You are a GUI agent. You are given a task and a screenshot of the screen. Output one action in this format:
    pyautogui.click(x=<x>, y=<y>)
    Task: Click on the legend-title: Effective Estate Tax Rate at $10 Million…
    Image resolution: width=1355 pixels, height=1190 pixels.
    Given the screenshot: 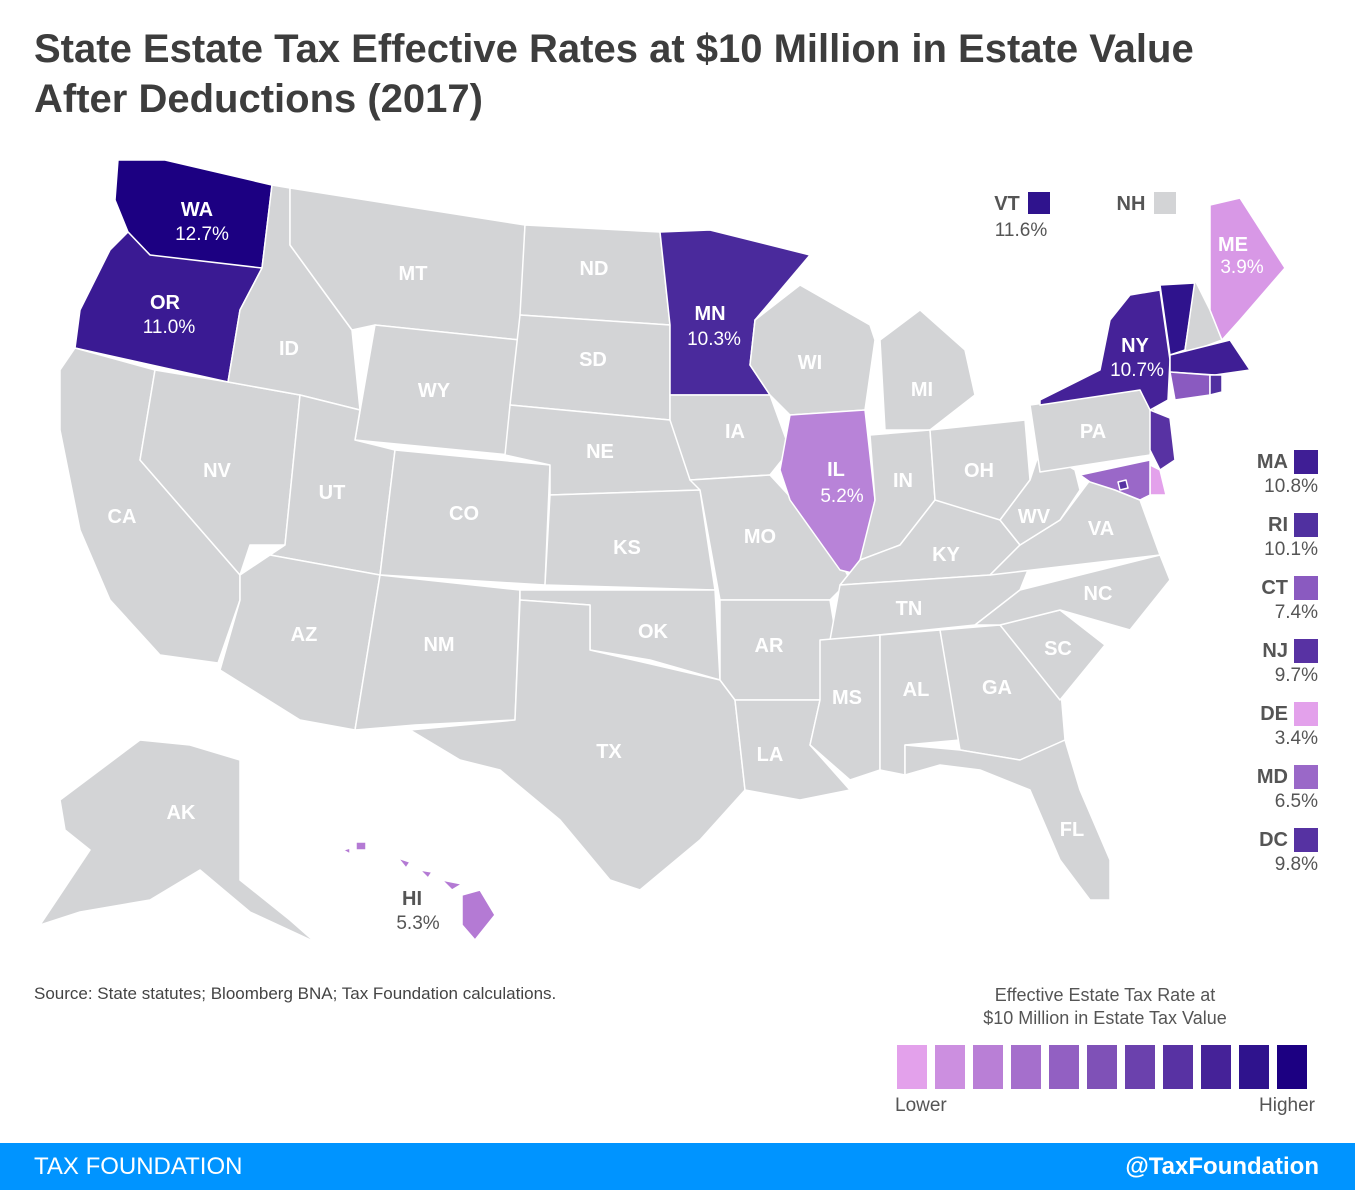 What is the action you would take?
    pyautogui.click(x=1105, y=1007)
    